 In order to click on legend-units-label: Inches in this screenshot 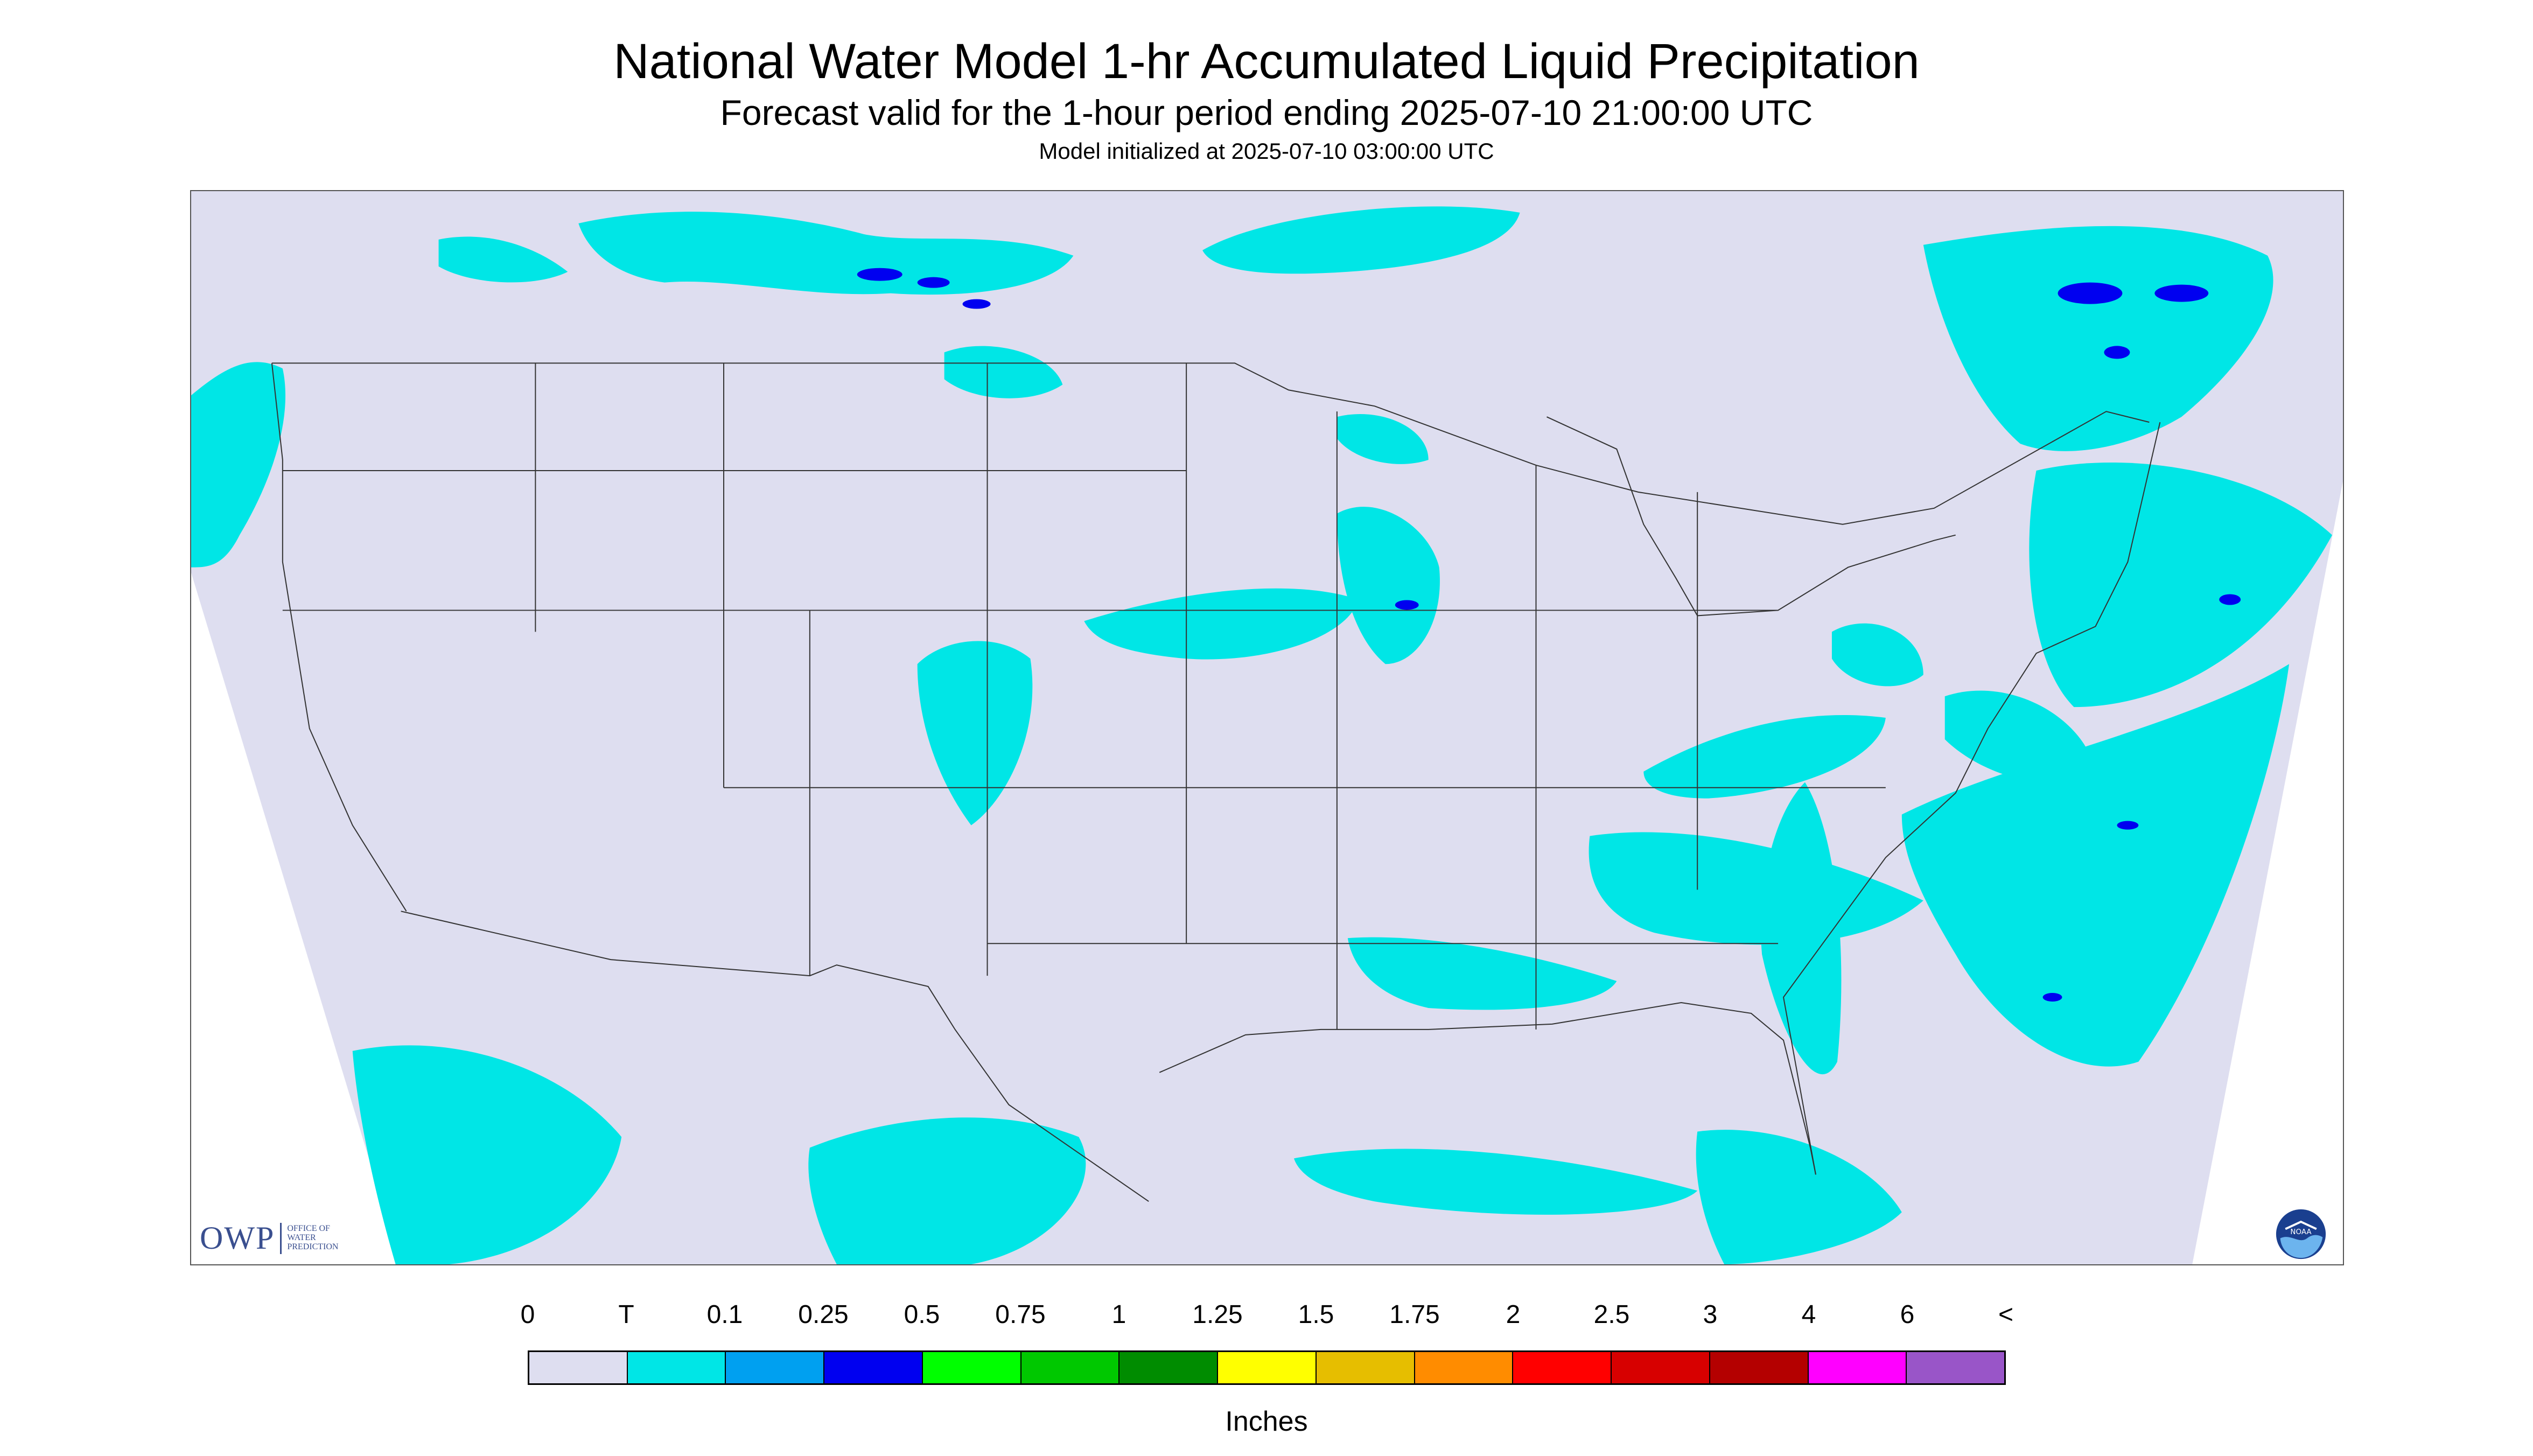, I will do `click(1266, 1421)`.